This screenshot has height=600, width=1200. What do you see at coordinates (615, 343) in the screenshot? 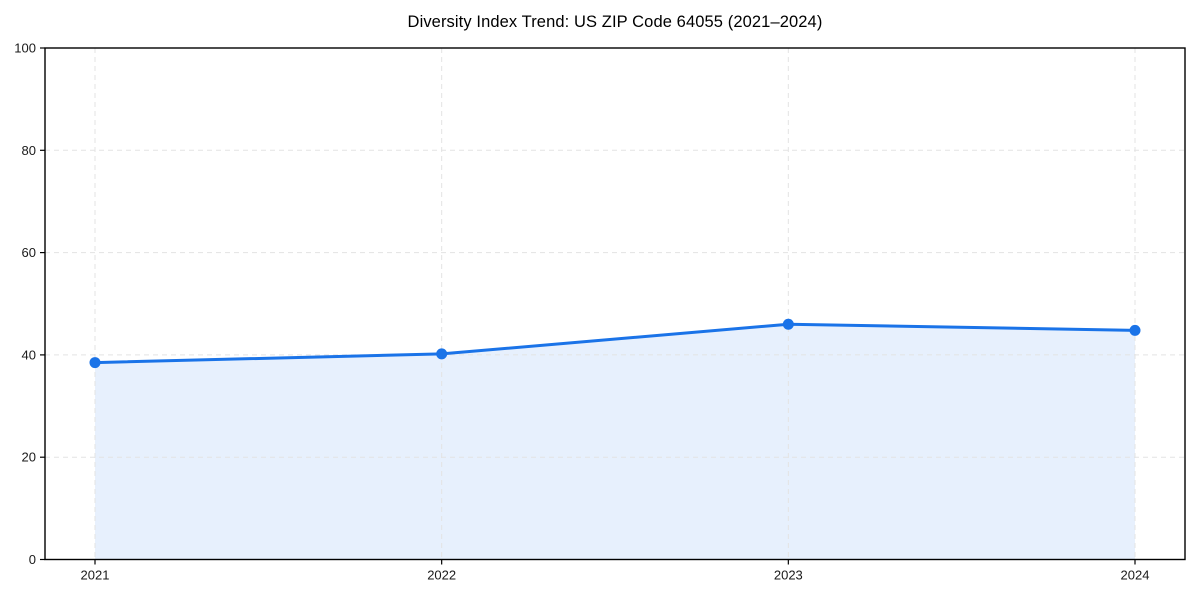
I see `trend-line` at bounding box center [615, 343].